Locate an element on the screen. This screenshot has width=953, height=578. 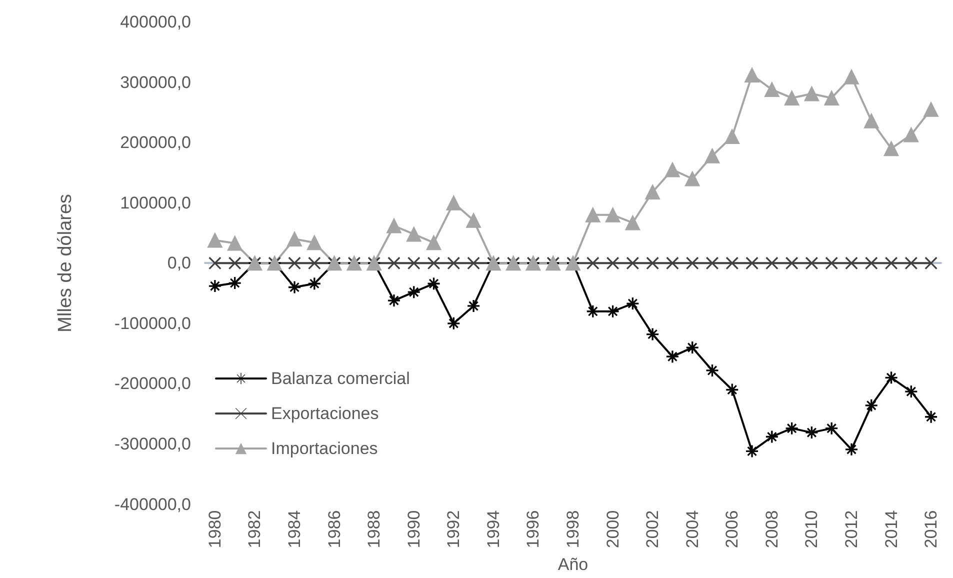
y-tick-label: -400000,0 is located at coordinates (152, 504).